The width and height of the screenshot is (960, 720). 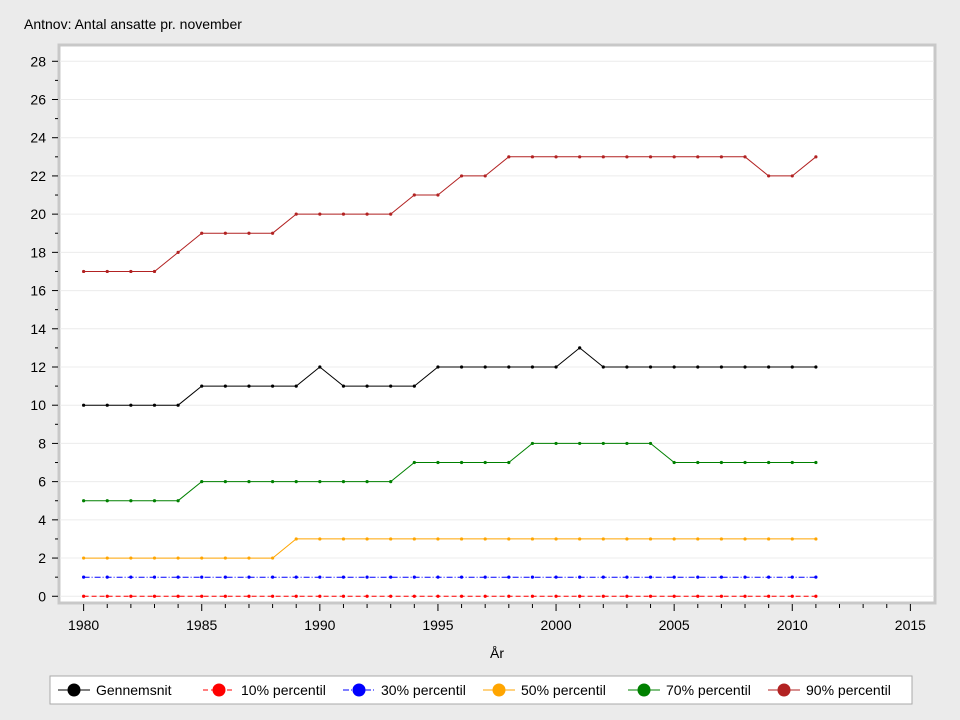 I want to click on x-tick-label: 2010, so click(x=792, y=625).